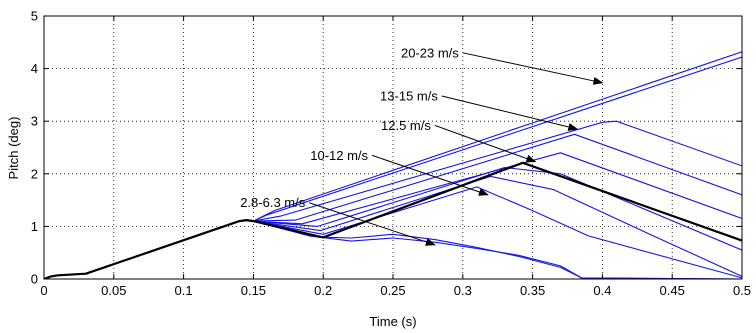 Image resolution: width=756 pixels, height=333 pixels. Describe the element at coordinates (34, 279) in the screenshot. I see `y-tick-label: 0` at that location.